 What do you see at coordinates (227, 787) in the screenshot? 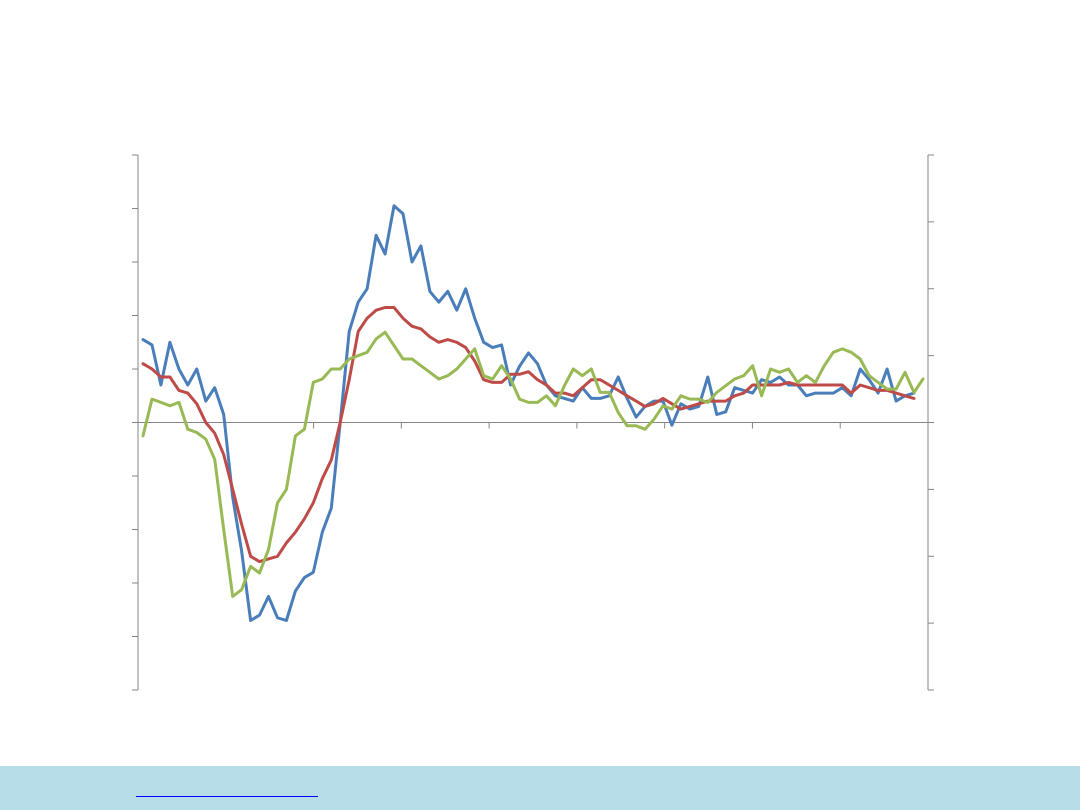
I see `source-link` at bounding box center [227, 787].